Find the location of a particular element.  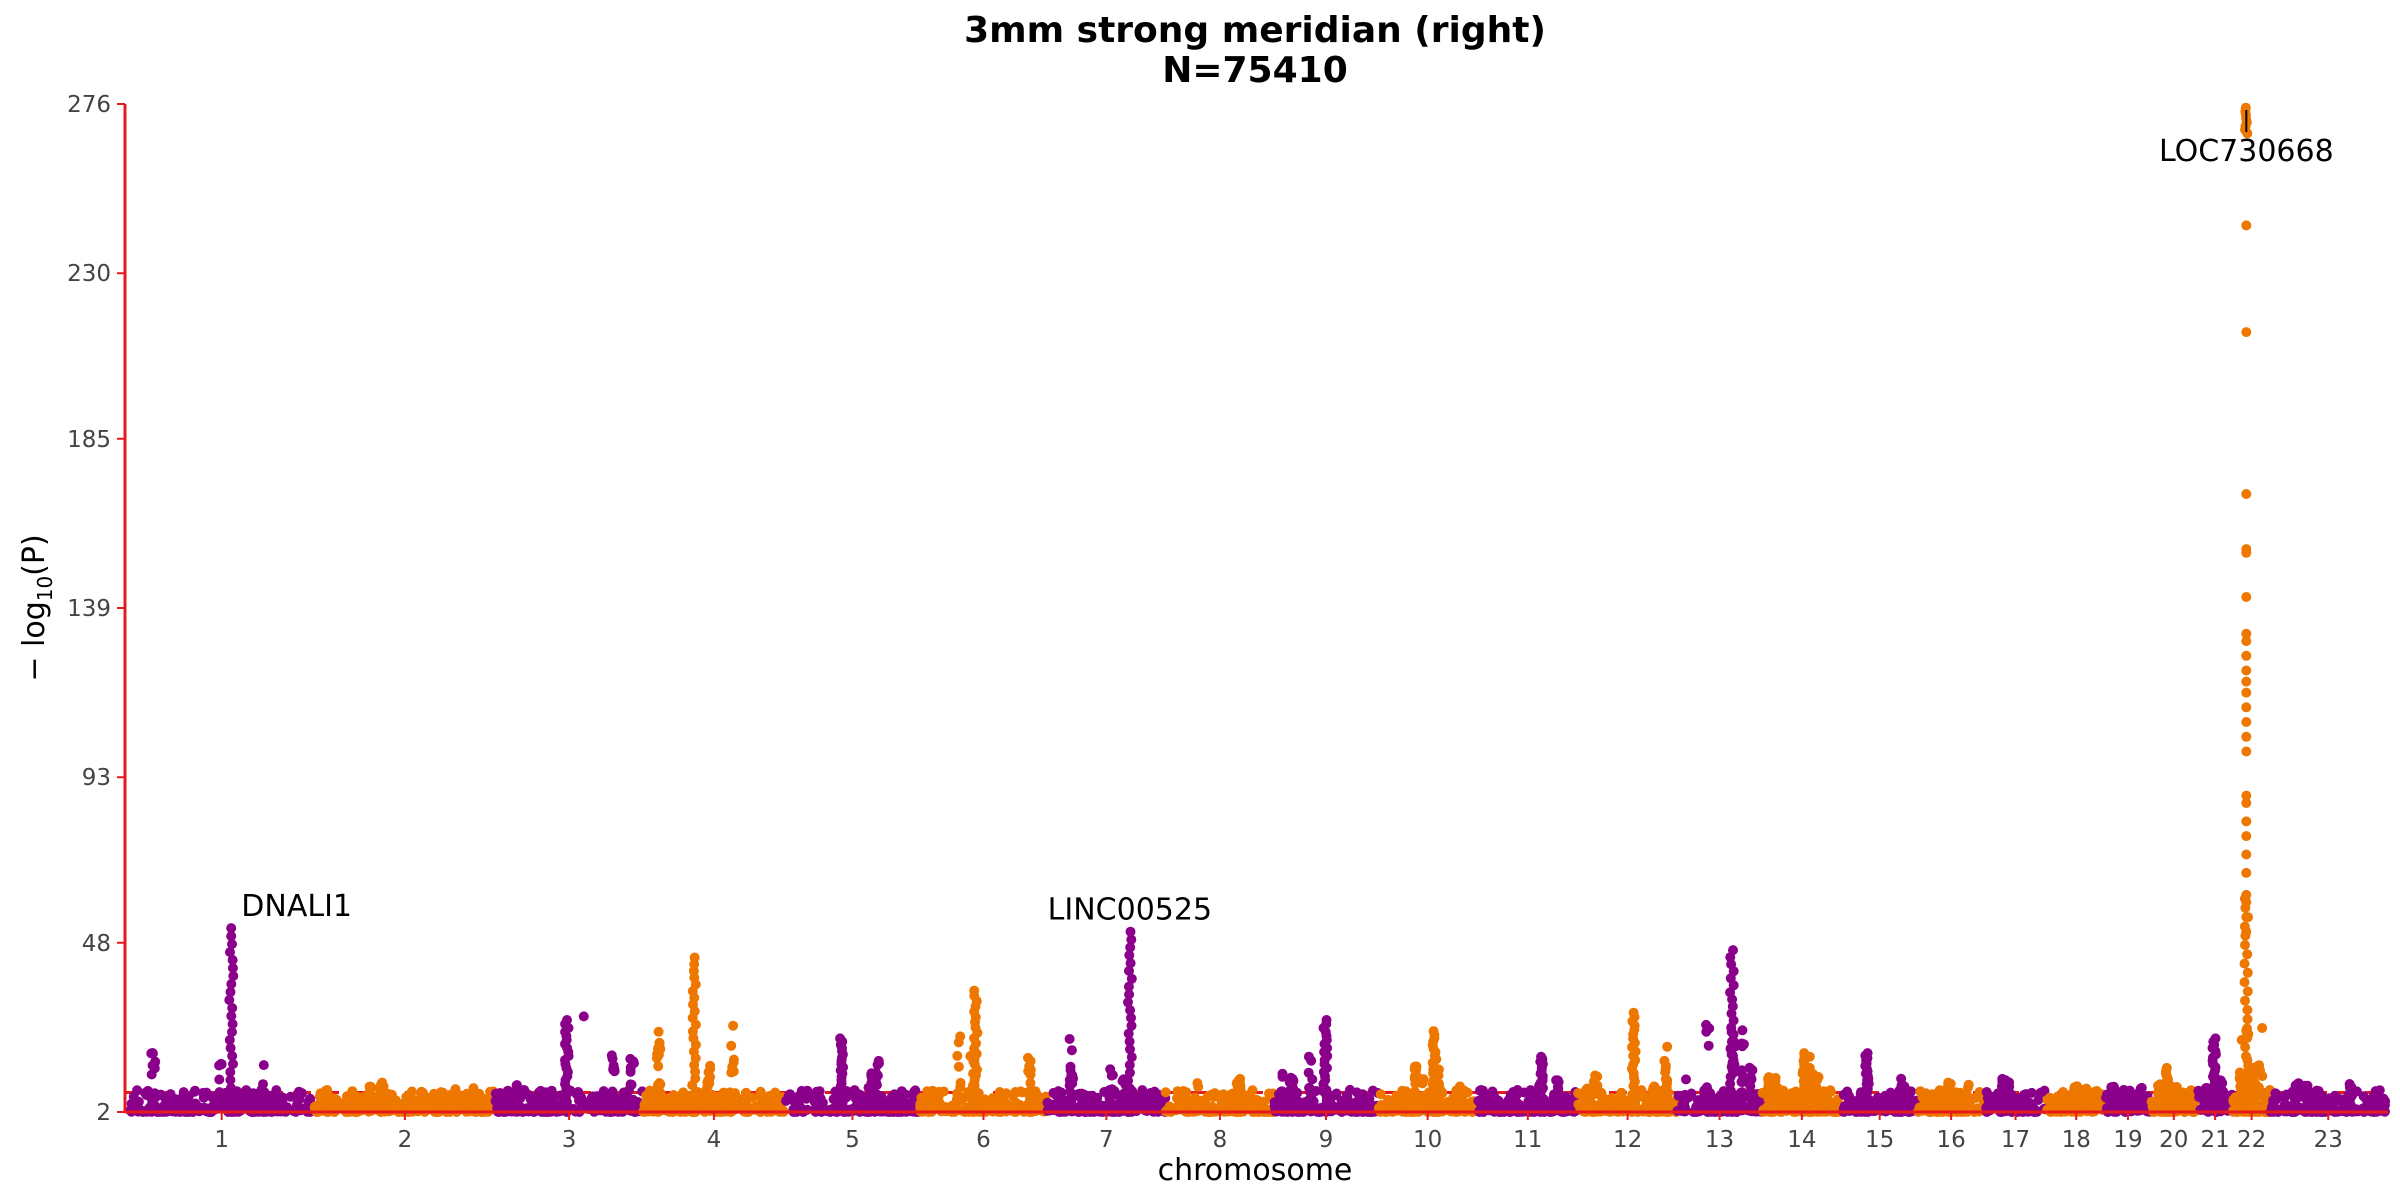

x-tick-label: 15 is located at coordinates (1879, 1140).